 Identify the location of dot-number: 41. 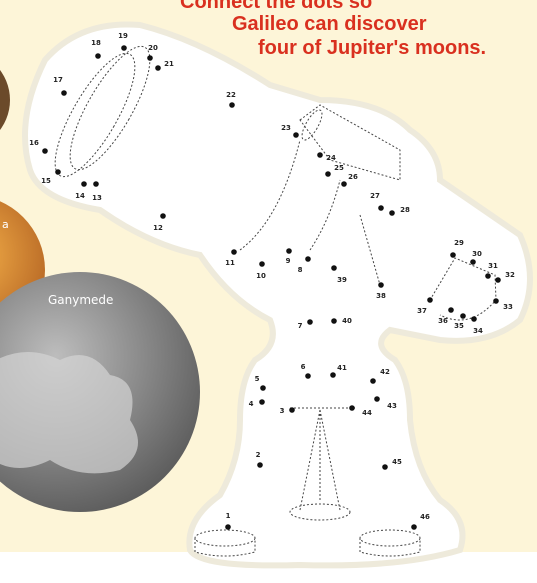
(342, 368).